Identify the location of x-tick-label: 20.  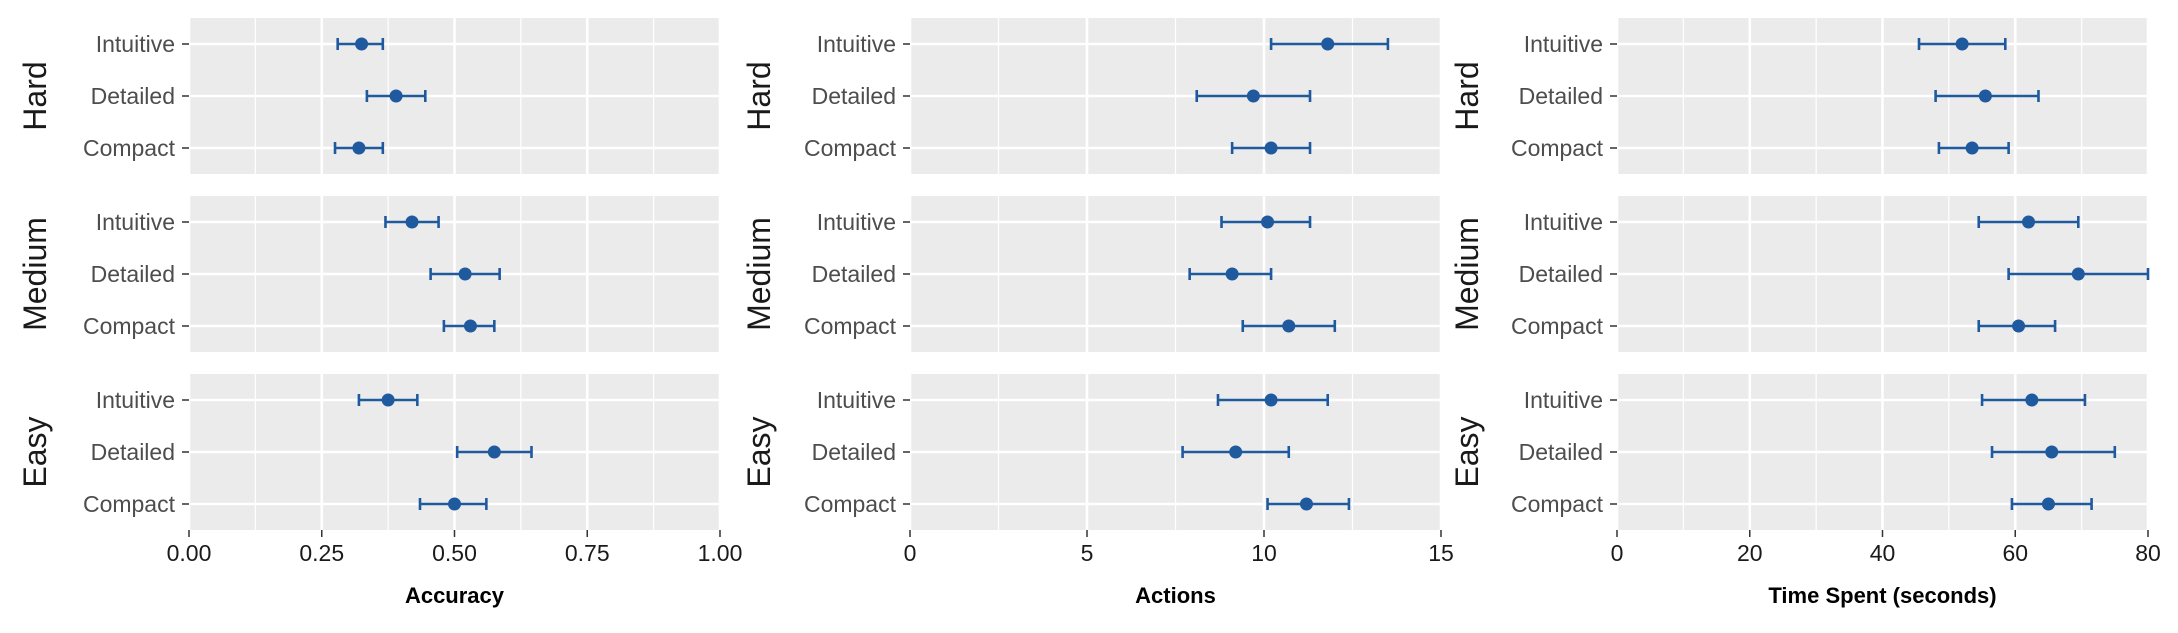
(1750, 553).